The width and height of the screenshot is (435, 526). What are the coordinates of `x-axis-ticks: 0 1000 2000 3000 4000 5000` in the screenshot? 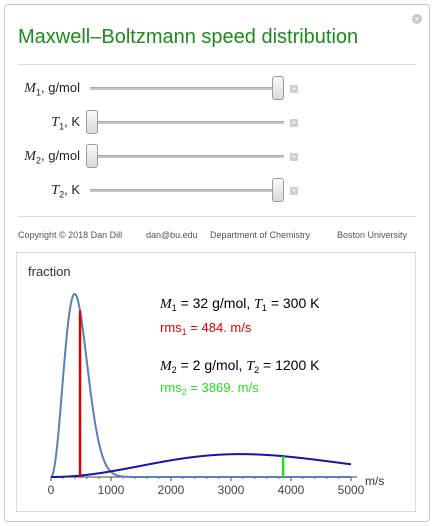 It's located at (206, 487).